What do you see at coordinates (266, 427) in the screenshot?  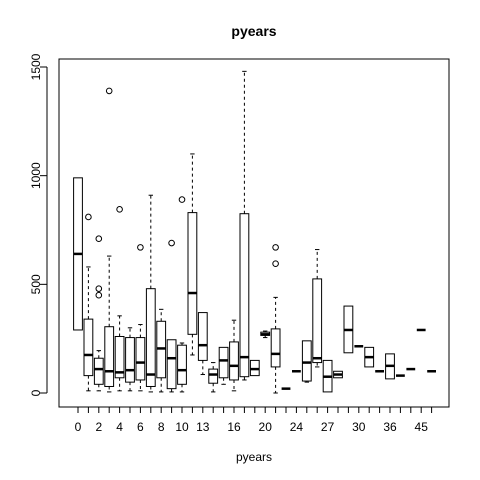 I see `x-tick-label: 20` at bounding box center [266, 427].